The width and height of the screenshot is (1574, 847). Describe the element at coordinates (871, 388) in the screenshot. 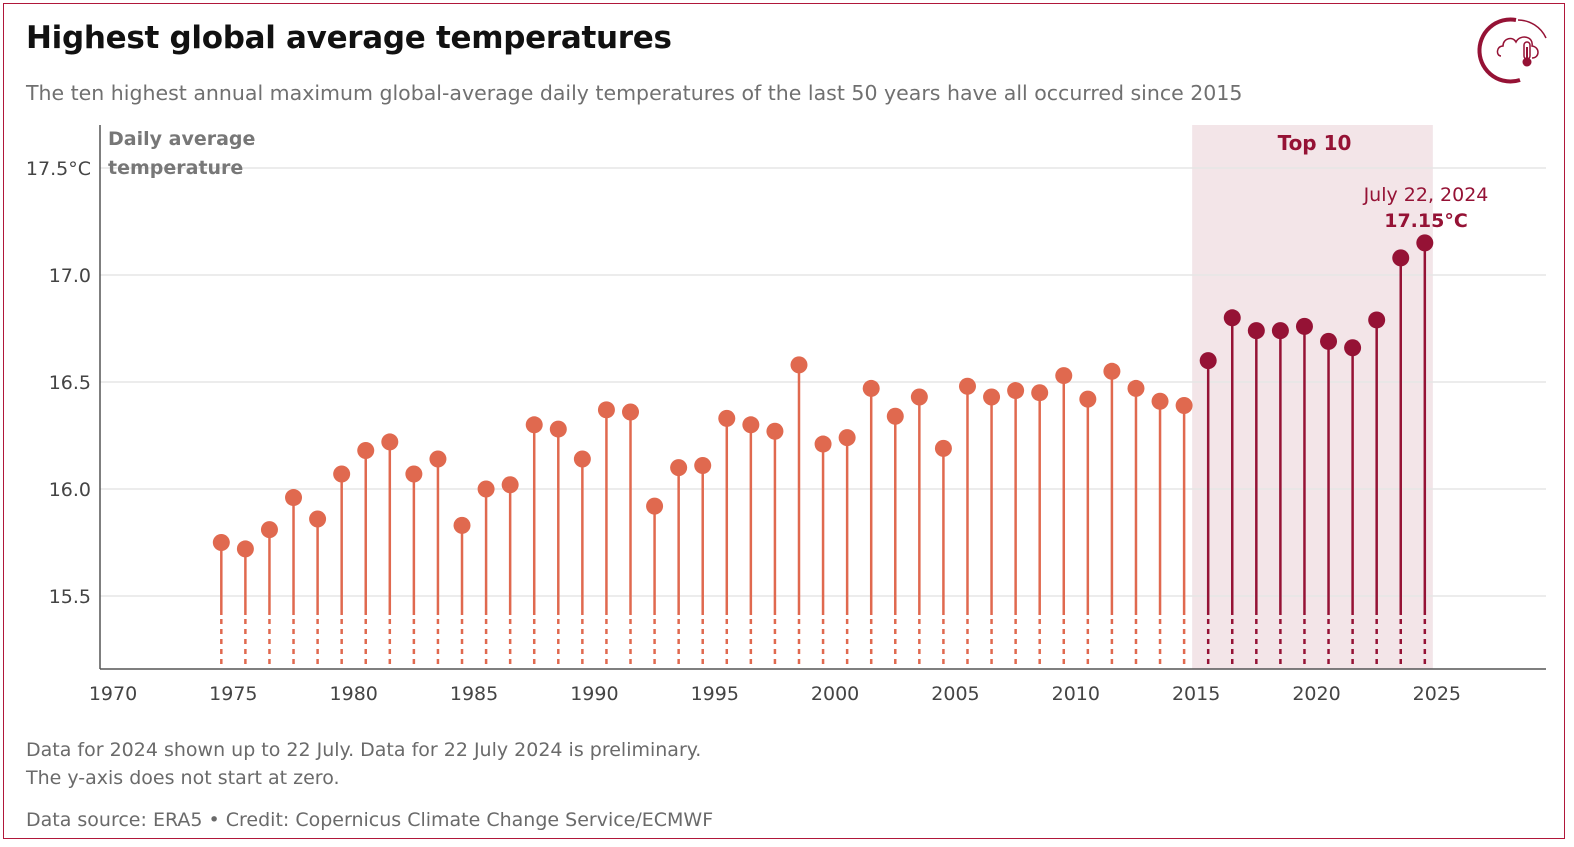

I see `point-2001` at that location.